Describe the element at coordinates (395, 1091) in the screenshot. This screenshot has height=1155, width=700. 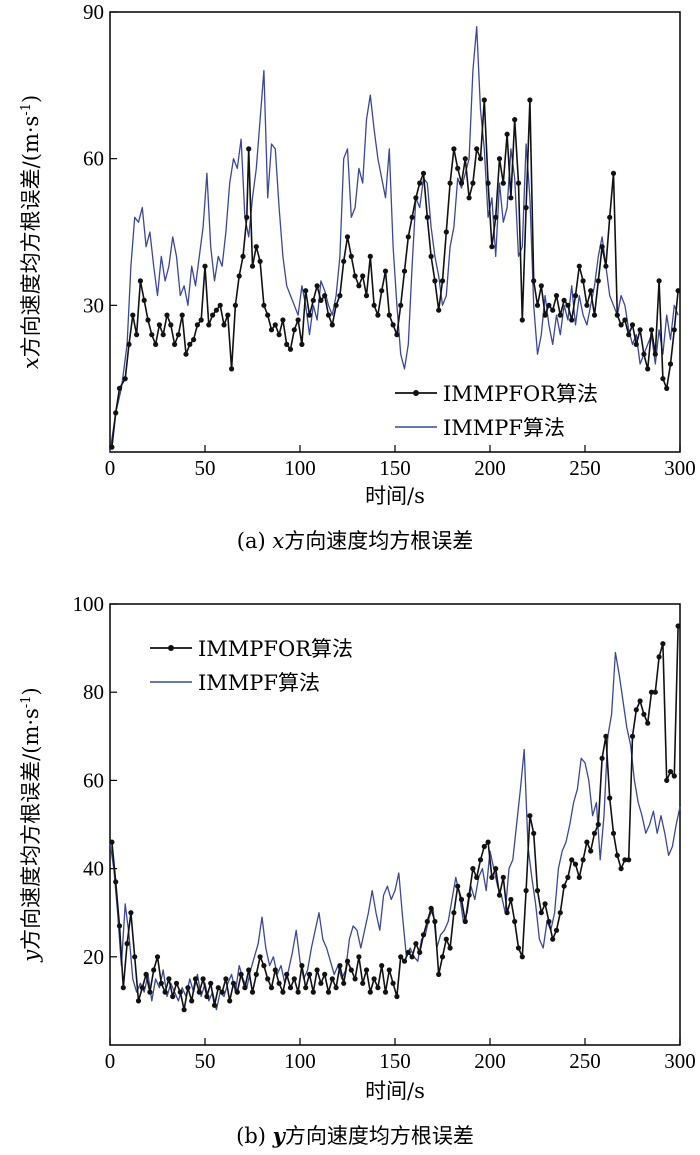
I see `x-axis-label: 时间/s` at that location.